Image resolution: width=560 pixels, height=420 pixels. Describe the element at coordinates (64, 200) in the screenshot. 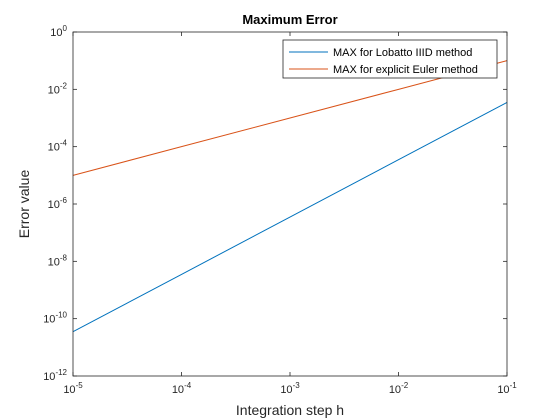

I see `y-tick-exponent: -6` at that location.